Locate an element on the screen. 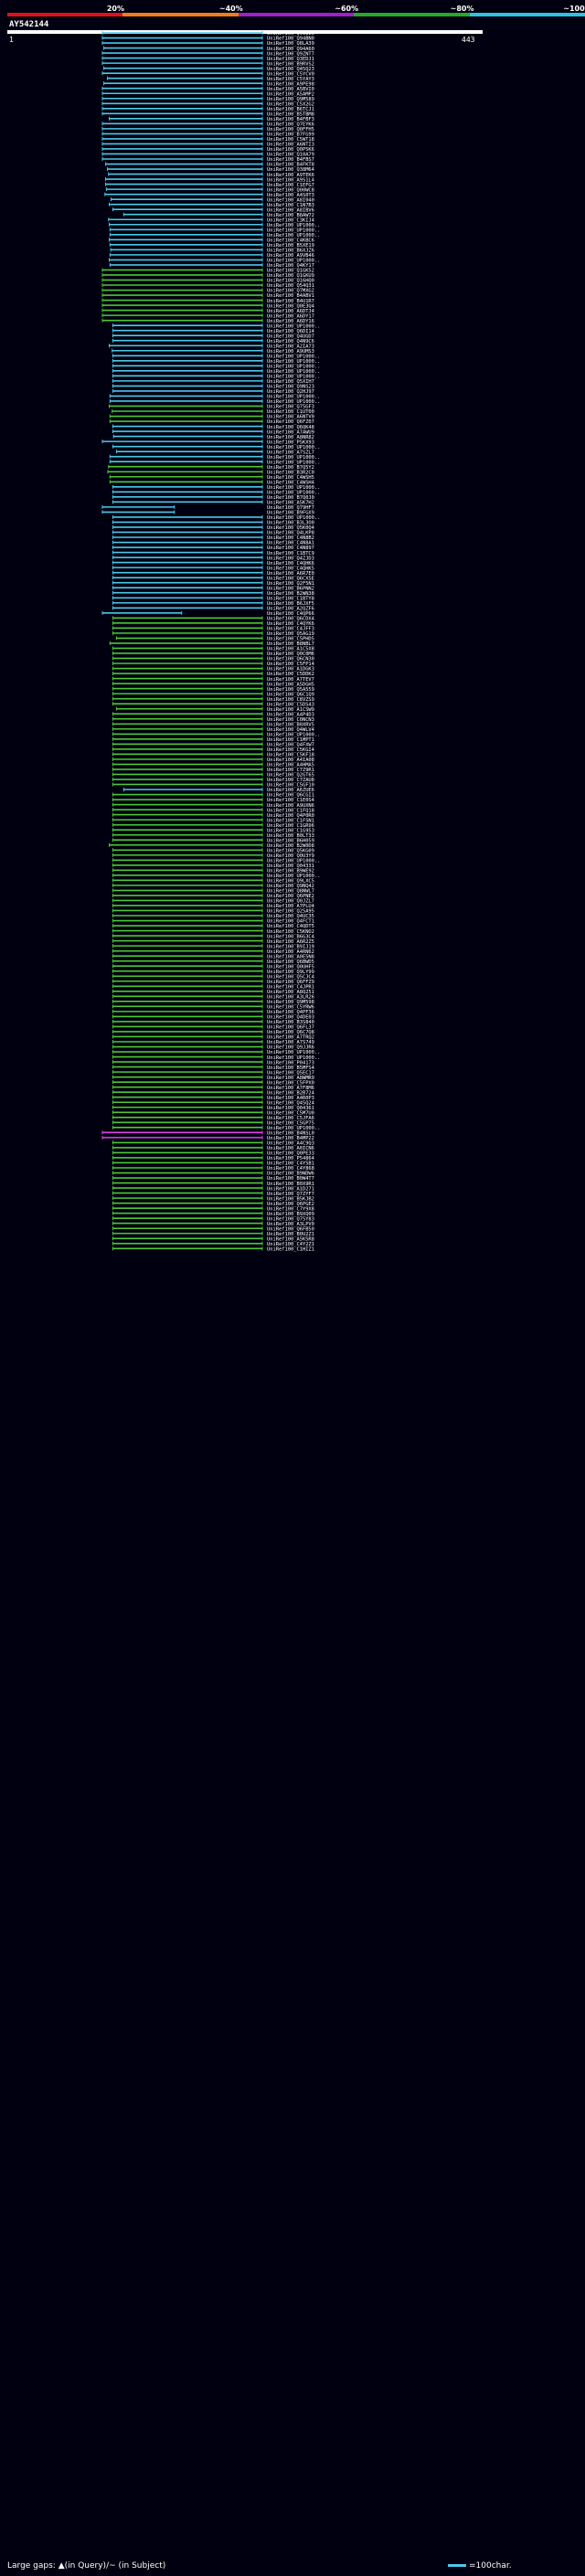  hit-row: UniRef100_Q6FFZ9 is located at coordinates (213, 982).